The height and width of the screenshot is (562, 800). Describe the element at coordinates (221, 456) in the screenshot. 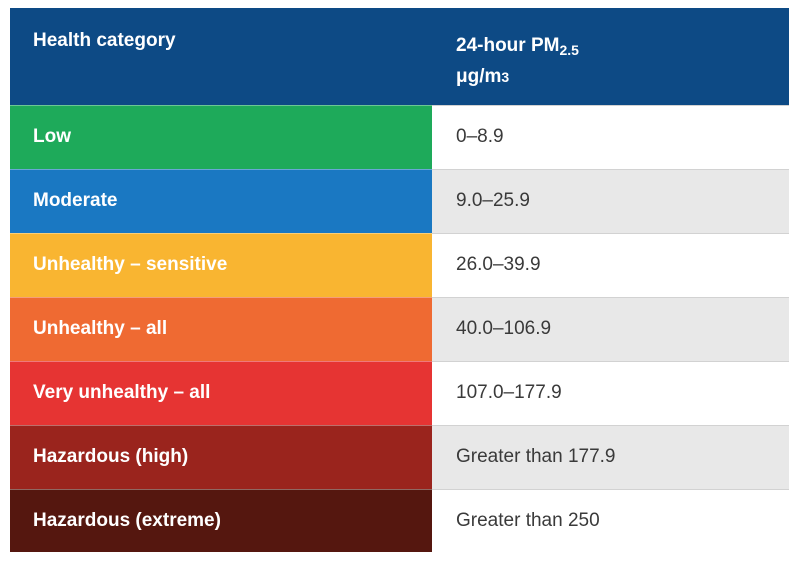

I see `category-cell: Hazardous (high)` at that location.